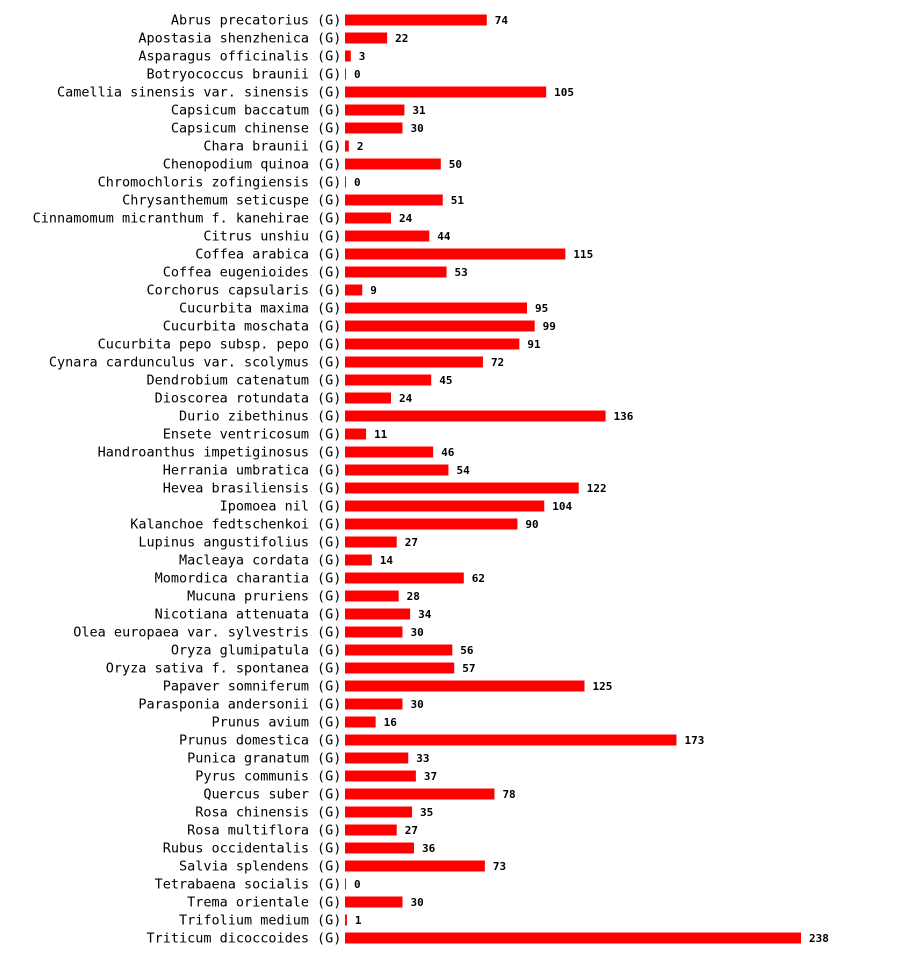 The height and width of the screenshot is (956, 900). Describe the element at coordinates (236, 273) in the screenshot. I see `category-label: Coffea eugenioides` at that location.